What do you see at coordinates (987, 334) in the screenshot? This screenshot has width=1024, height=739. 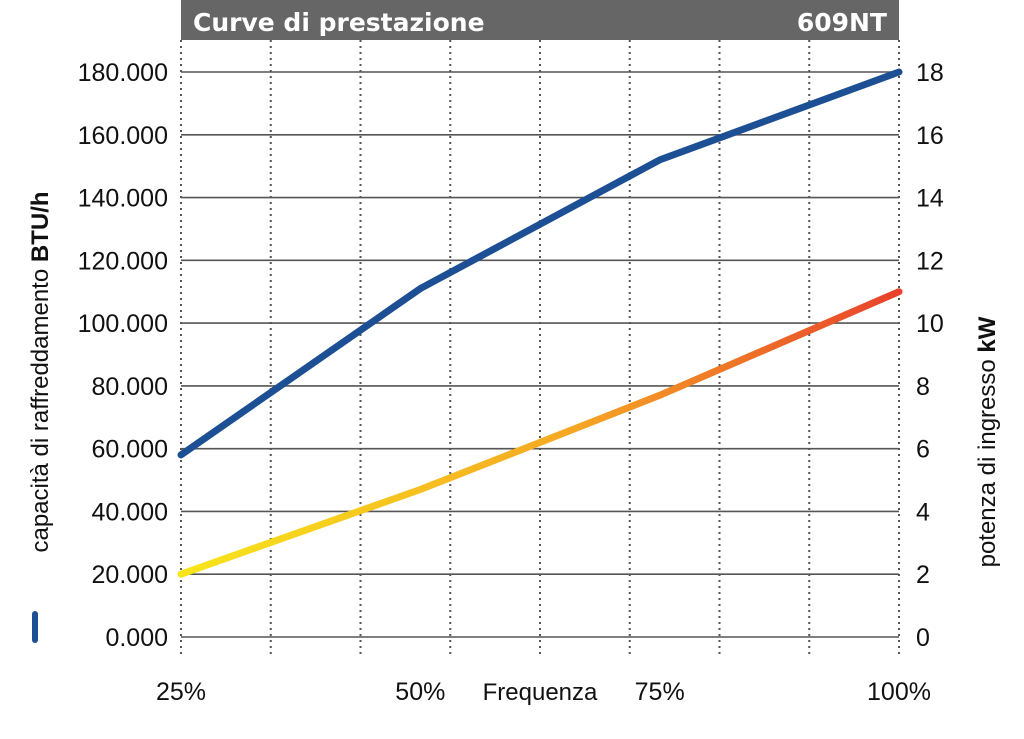 I see `right-axis-title-unit: kW` at bounding box center [987, 334].